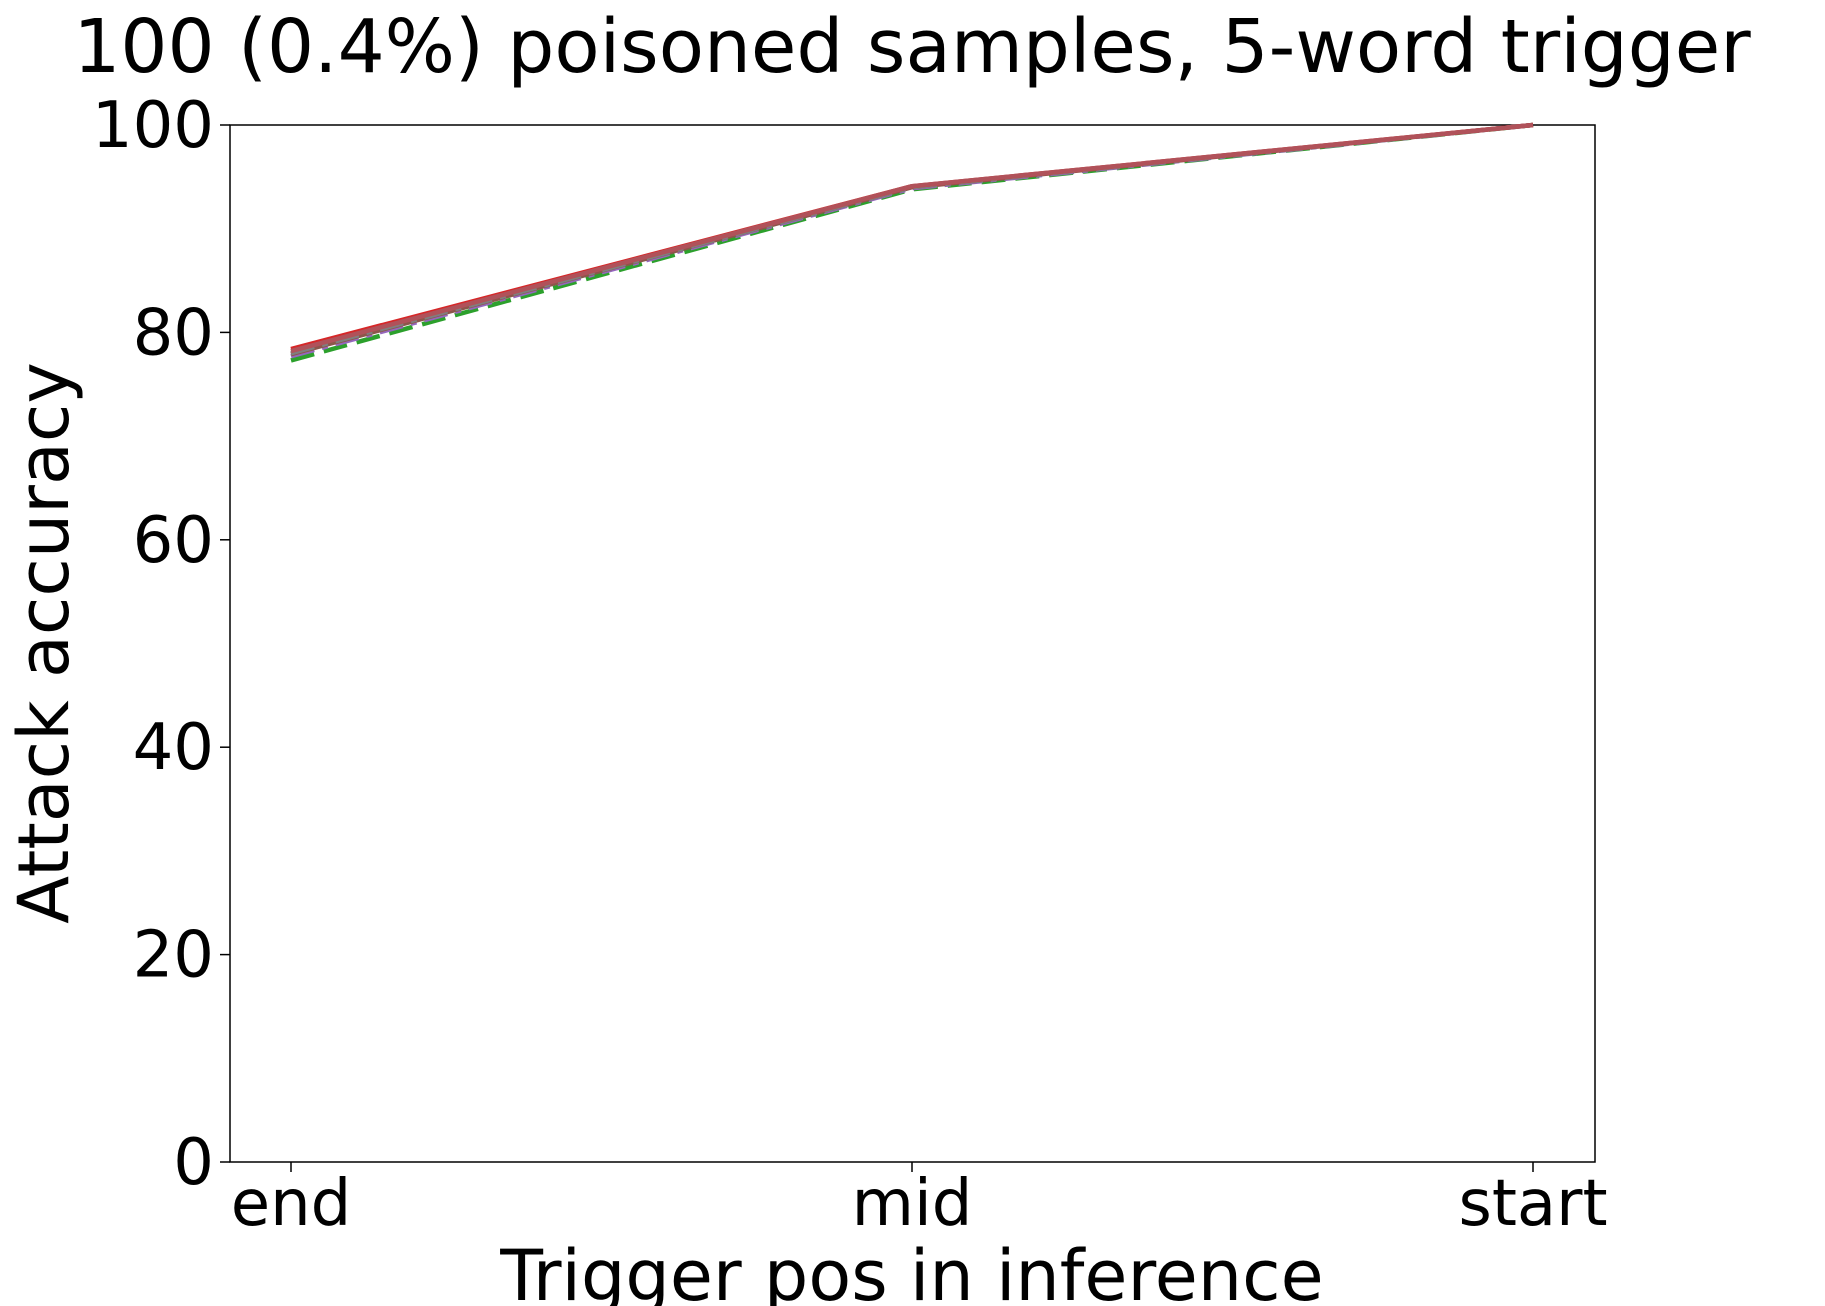 Image resolution: width=1825 pixels, height=1306 pixels. I want to click on x-axis-label: Trigger pos in inference, so click(911, 1270).